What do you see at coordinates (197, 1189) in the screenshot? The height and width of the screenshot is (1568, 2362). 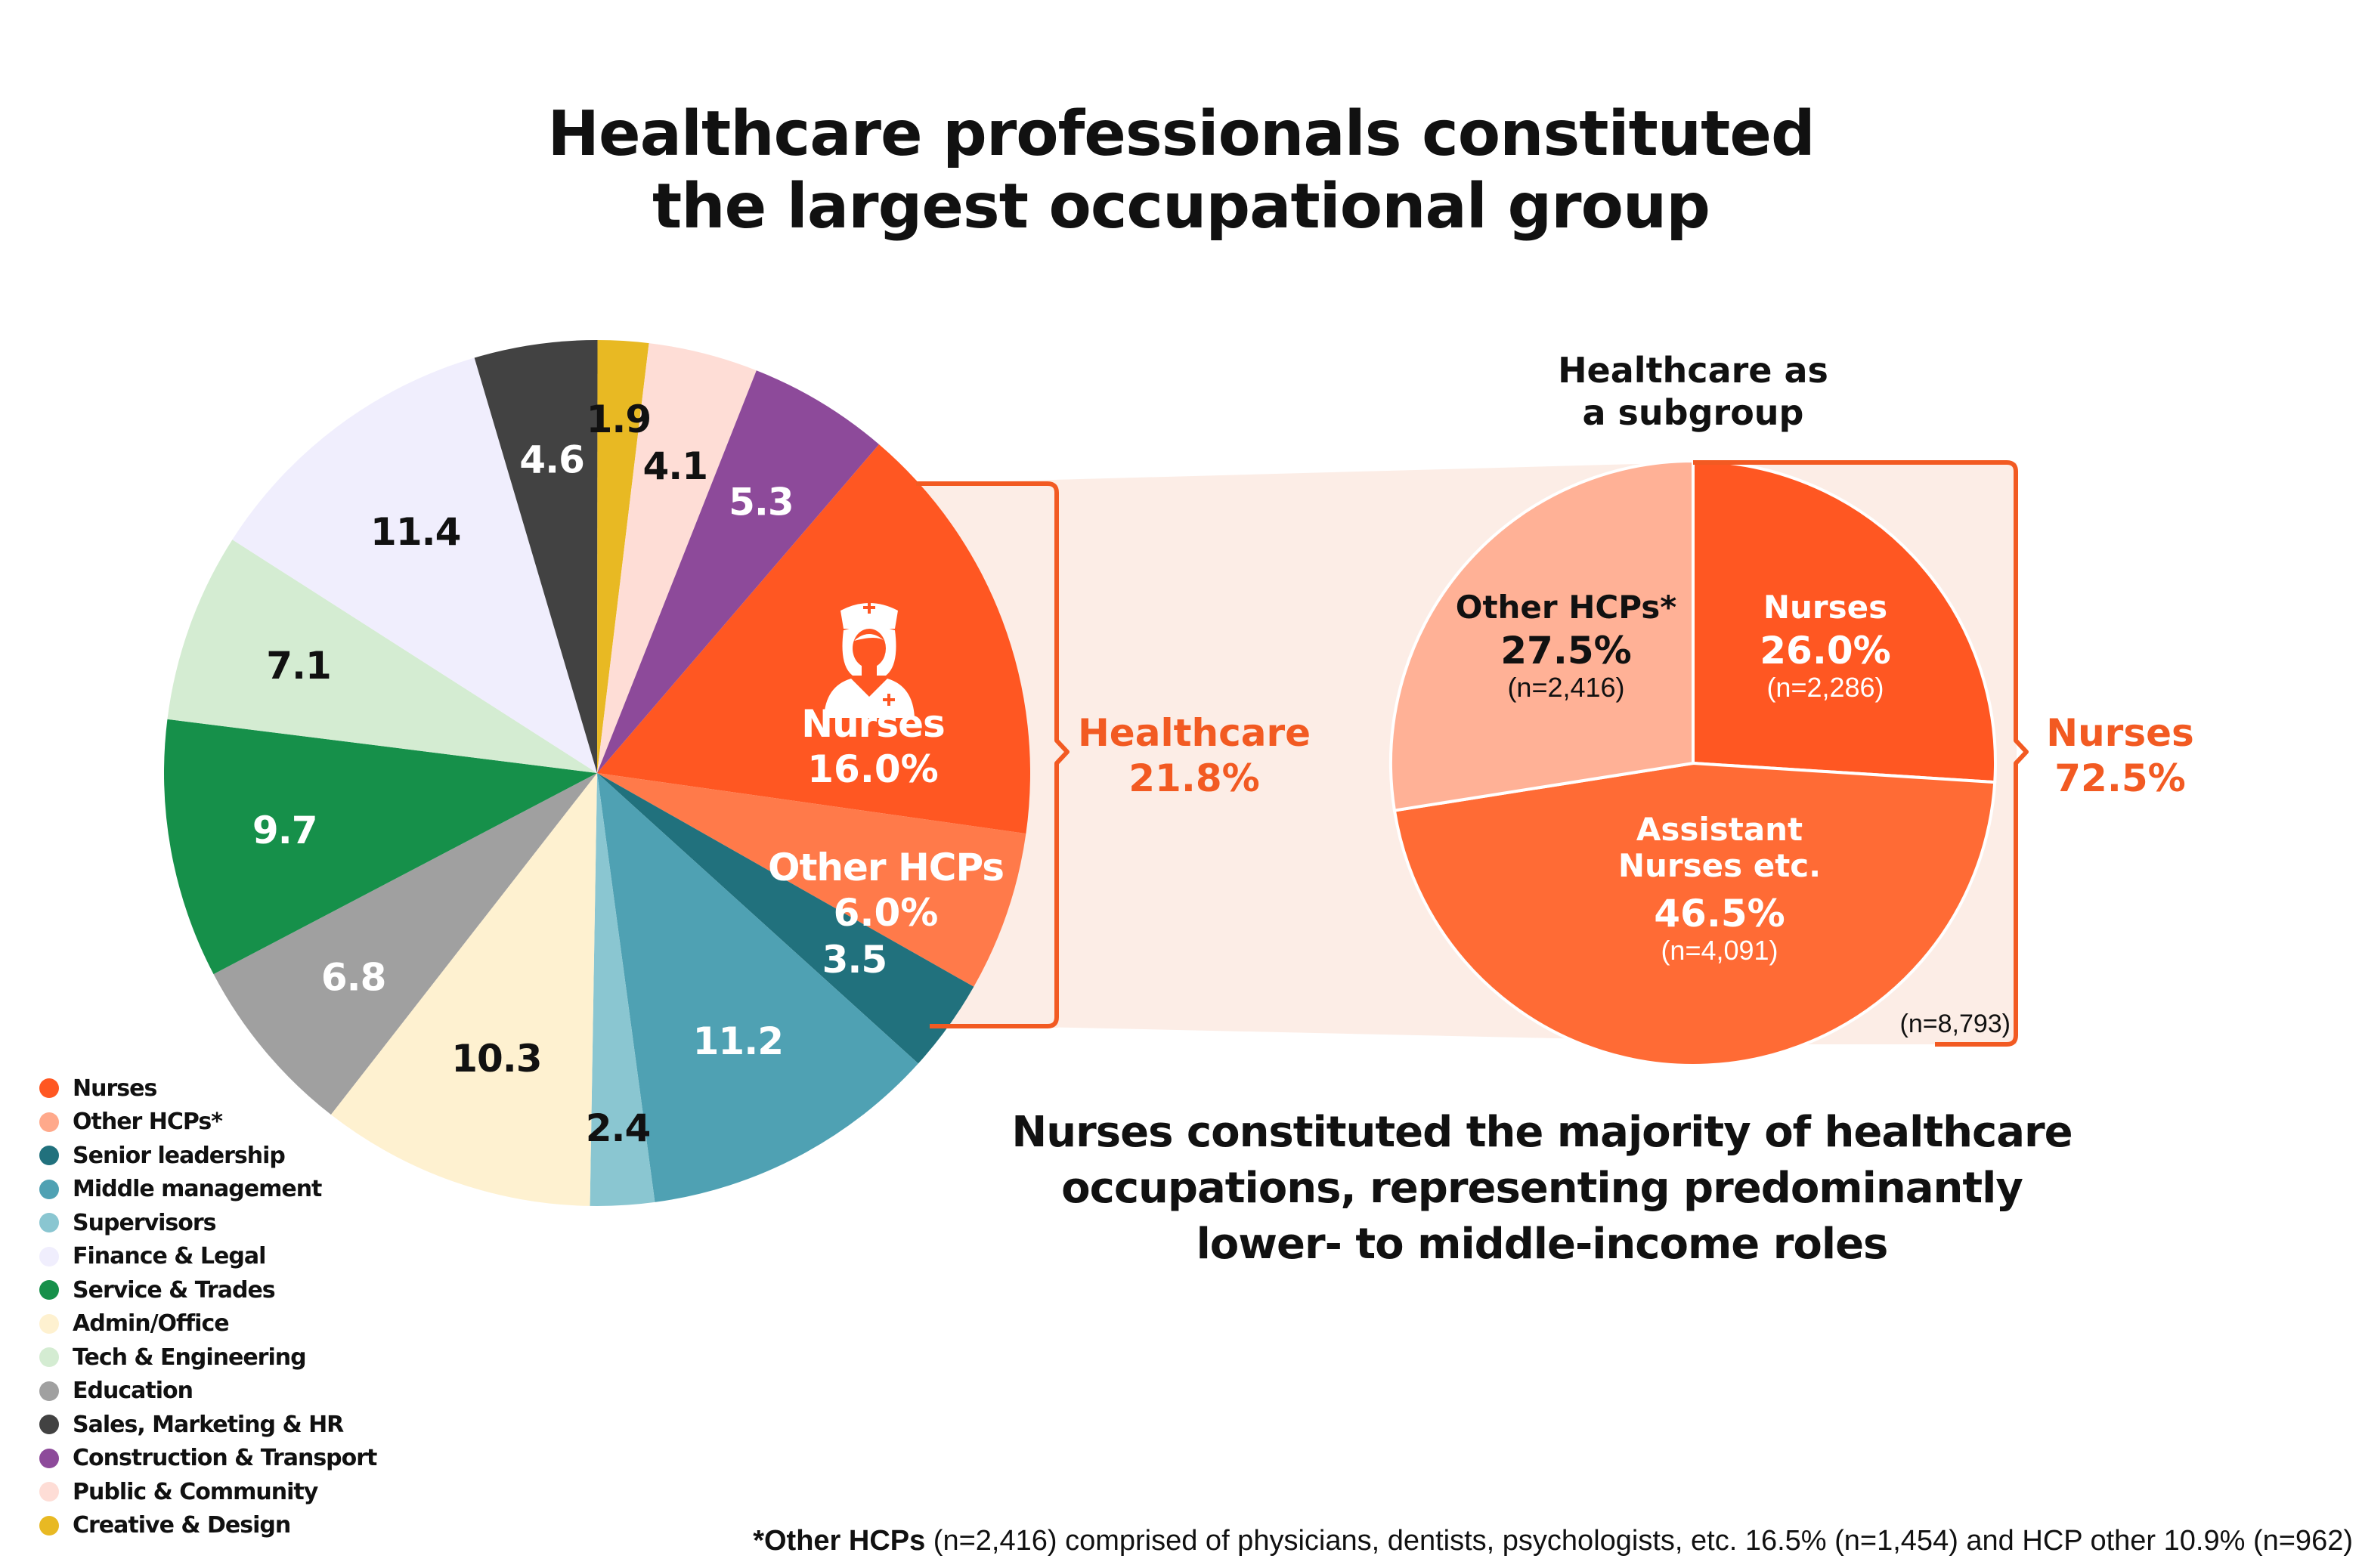 I see `legend-label: Middle management` at bounding box center [197, 1189].